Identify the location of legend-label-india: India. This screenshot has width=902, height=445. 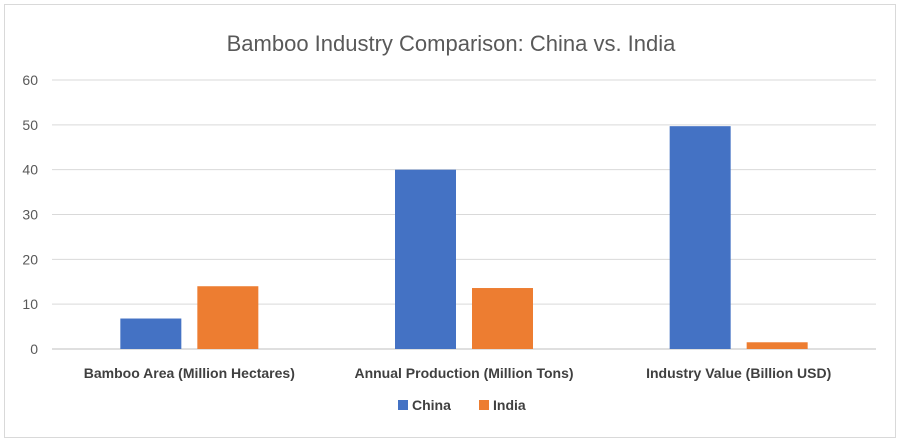
(509, 405).